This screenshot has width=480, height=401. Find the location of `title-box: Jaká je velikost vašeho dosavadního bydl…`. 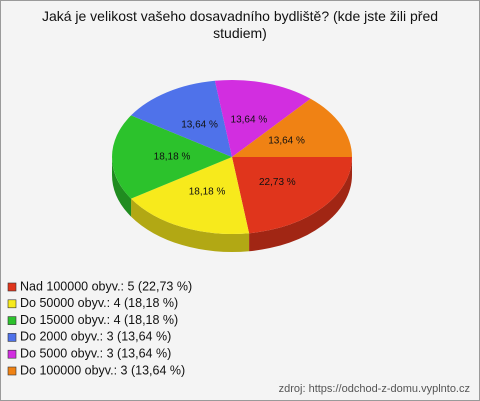

title-box: Jaká je velikost vašeho dosavadního bydl… is located at coordinates (240, 24).